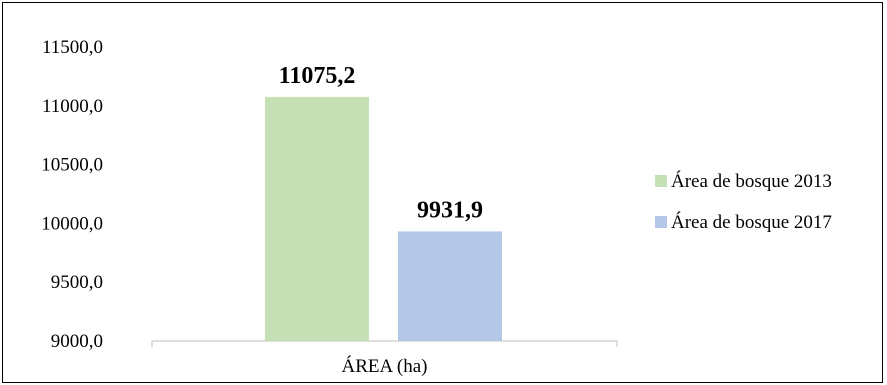  I want to click on data-label: 9931,9, so click(450, 210).